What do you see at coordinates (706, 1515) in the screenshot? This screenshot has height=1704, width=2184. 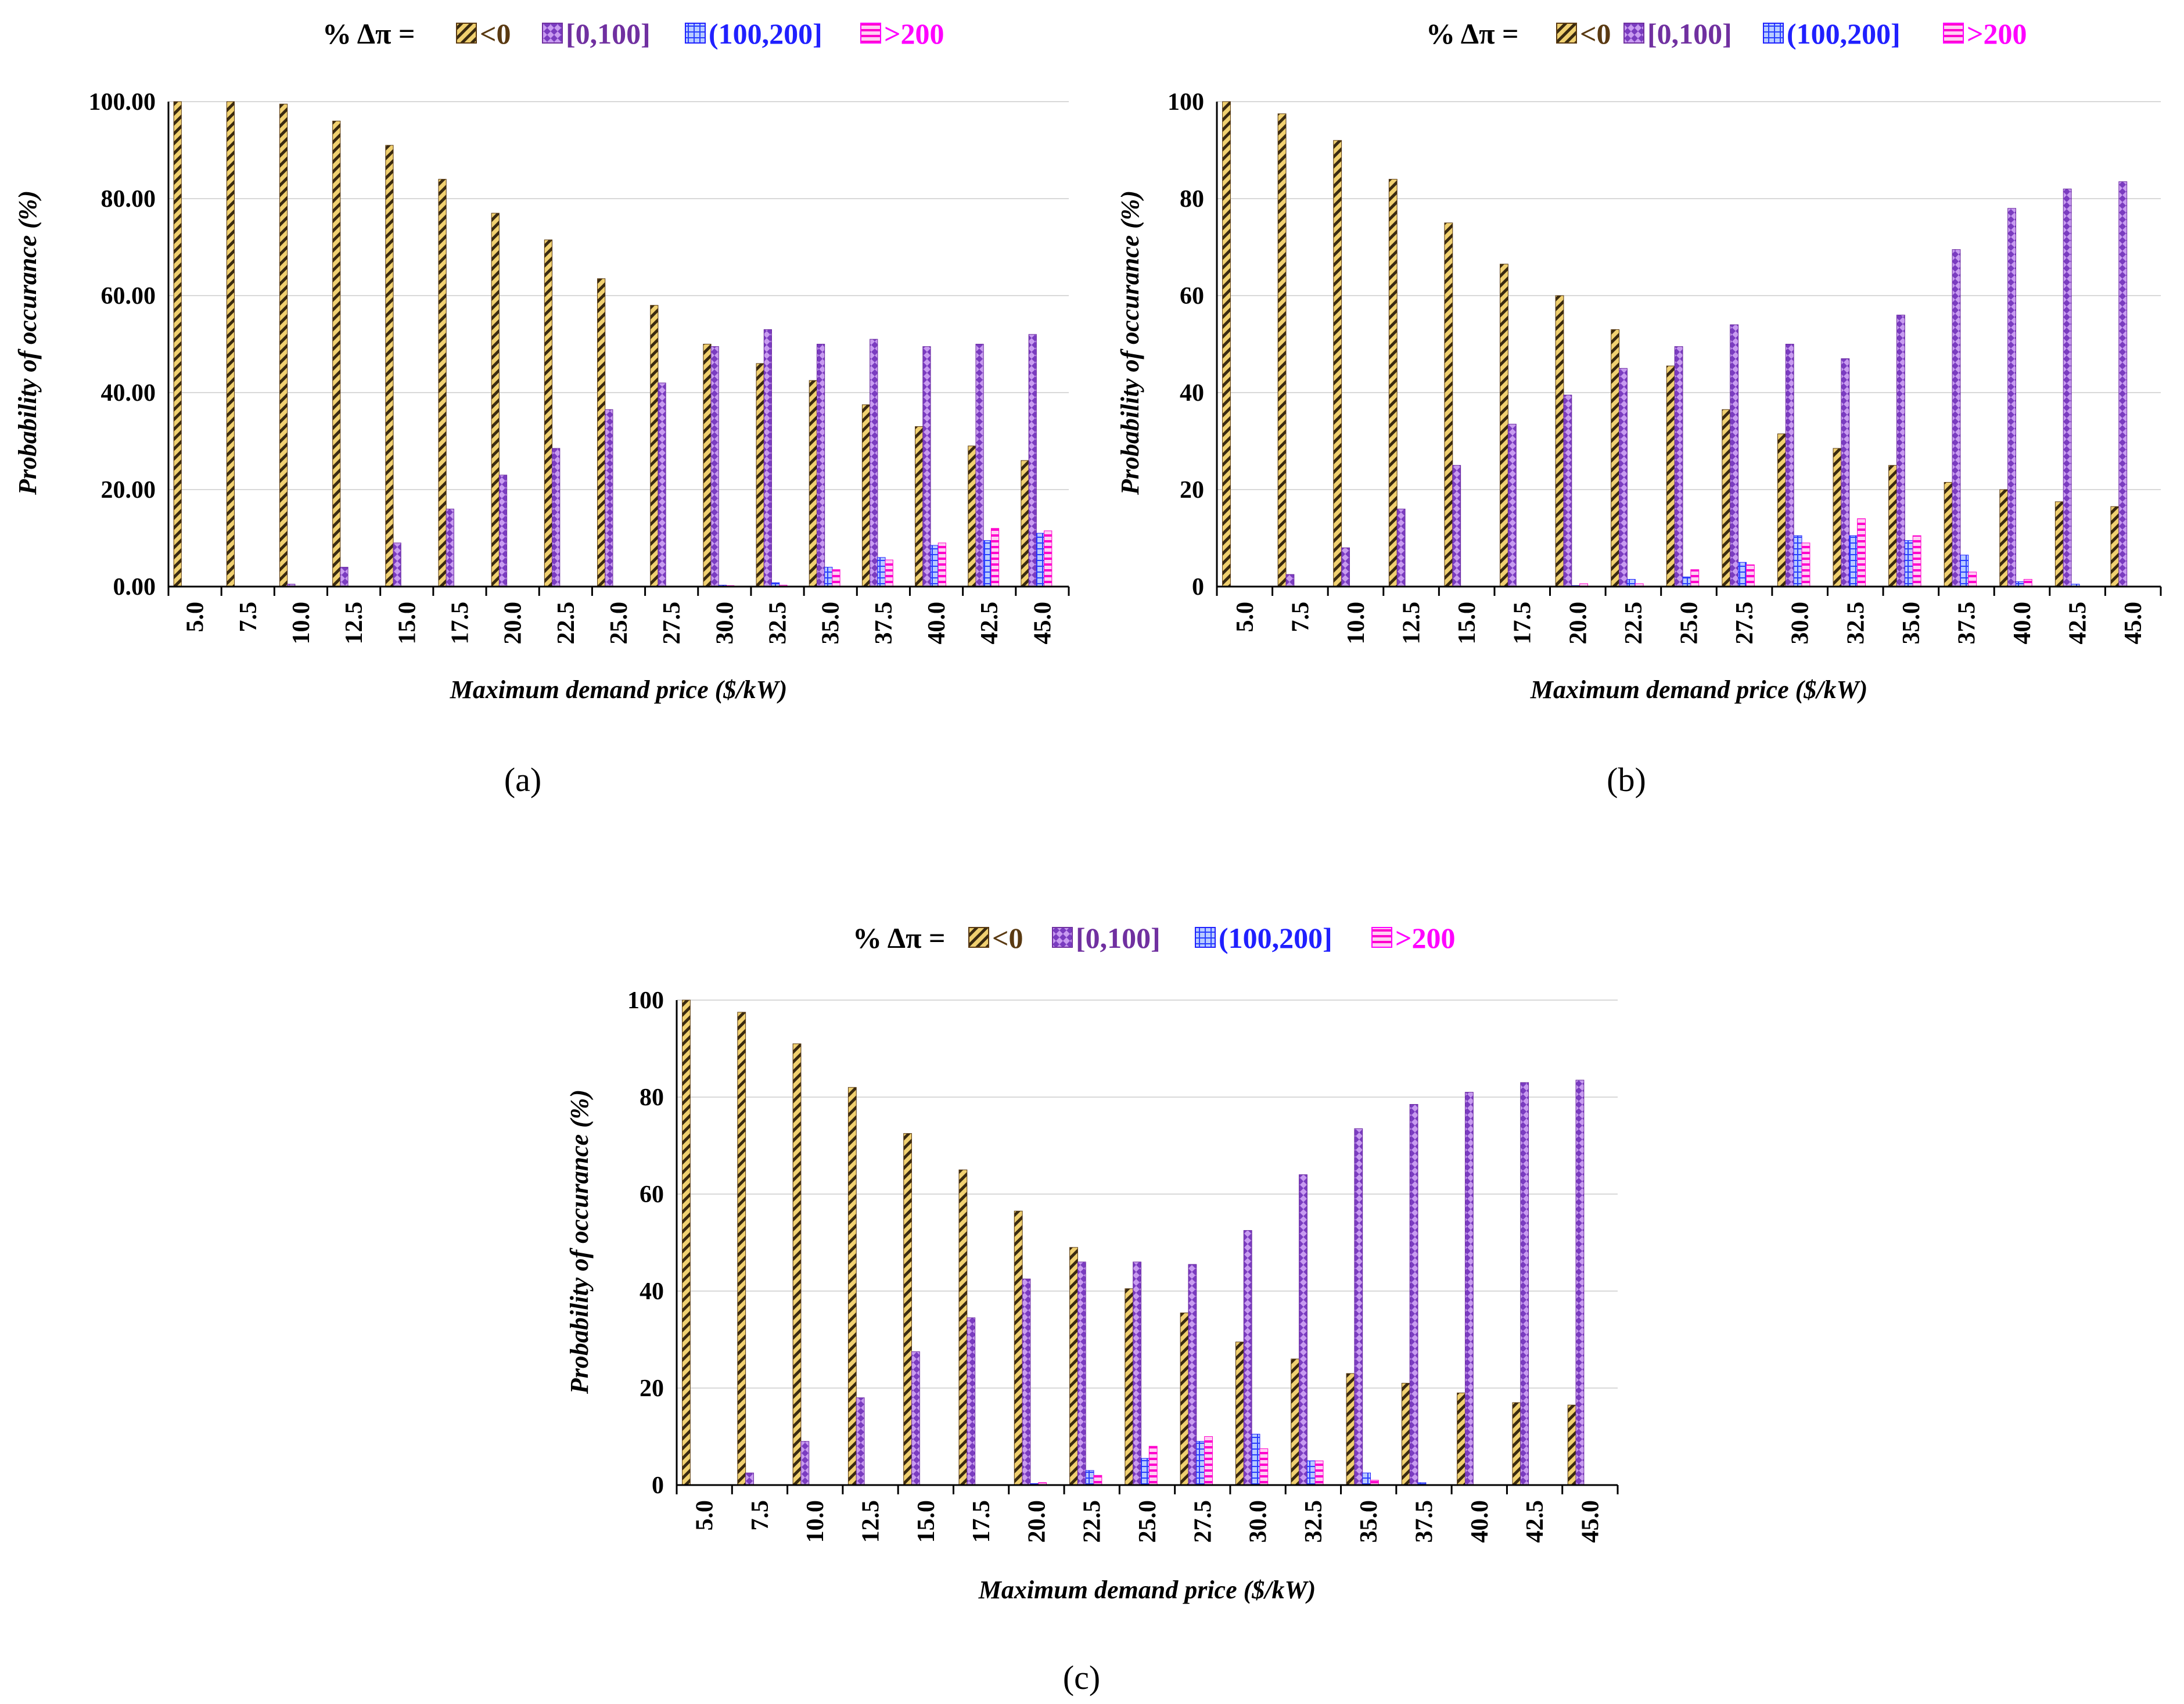 I see `chart2-x-tick-label: 5.0` at bounding box center [706, 1515].